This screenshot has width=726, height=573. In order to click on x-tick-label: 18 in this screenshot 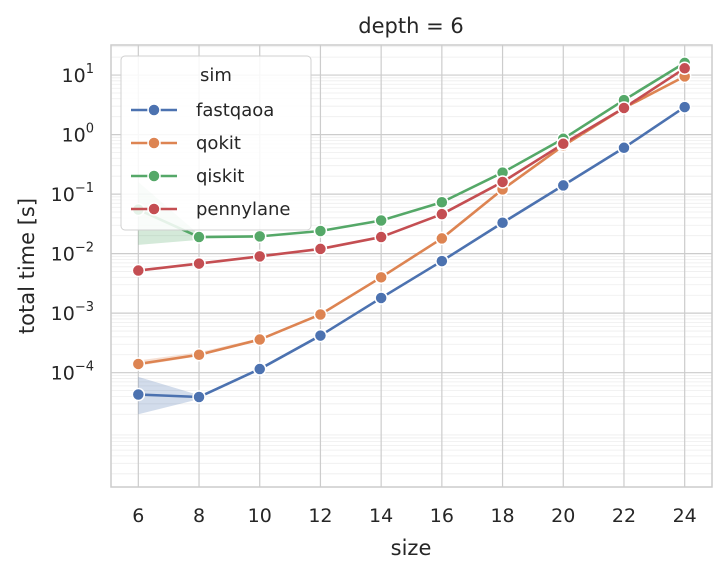, I will do `click(502, 516)`.